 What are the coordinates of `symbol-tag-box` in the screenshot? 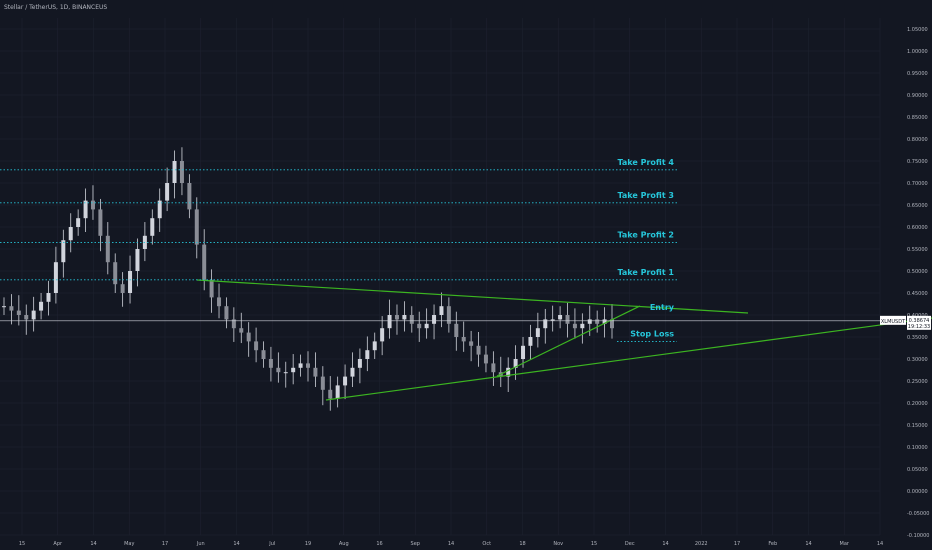 It's located at (893, 320).